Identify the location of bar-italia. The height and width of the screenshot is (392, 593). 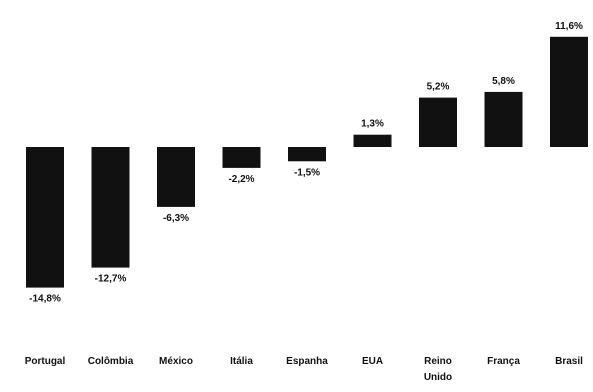
(241, 157).